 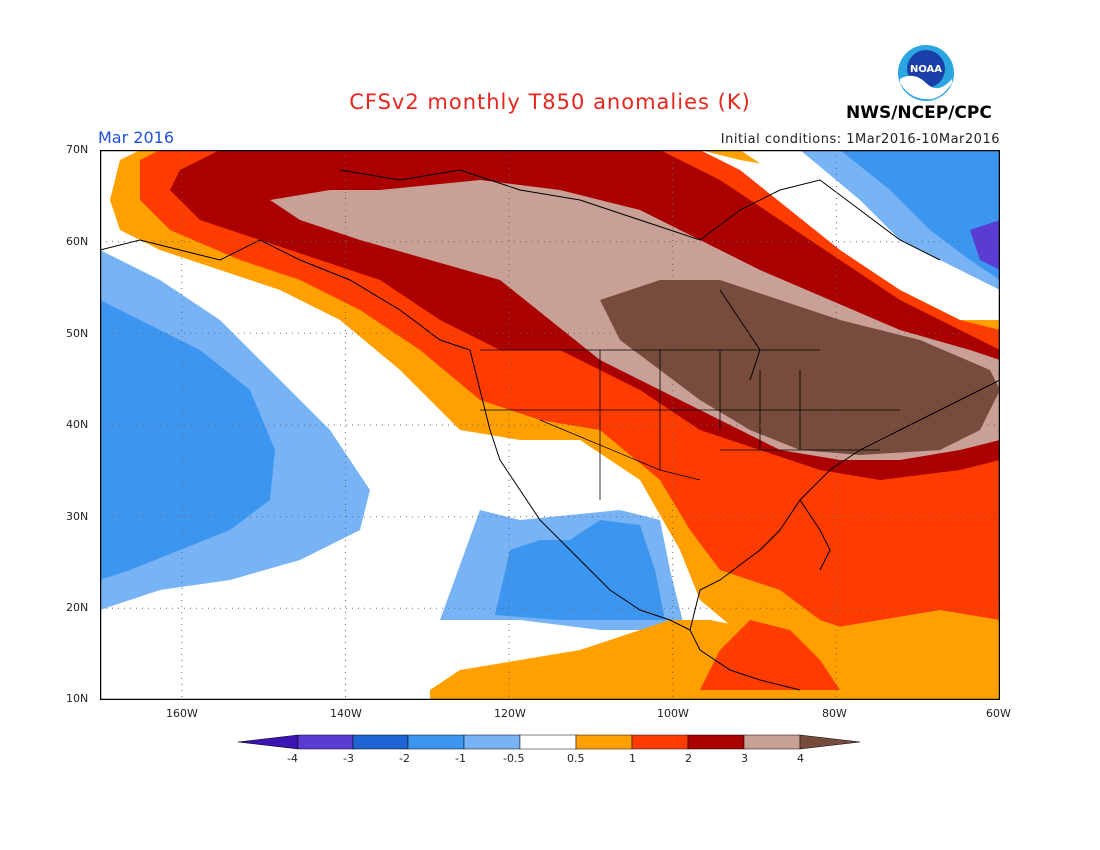 What do you see at coordinates (346, 713) in the screenshot?
I see `lon-label: 140W` at bounding box center [346, 713].